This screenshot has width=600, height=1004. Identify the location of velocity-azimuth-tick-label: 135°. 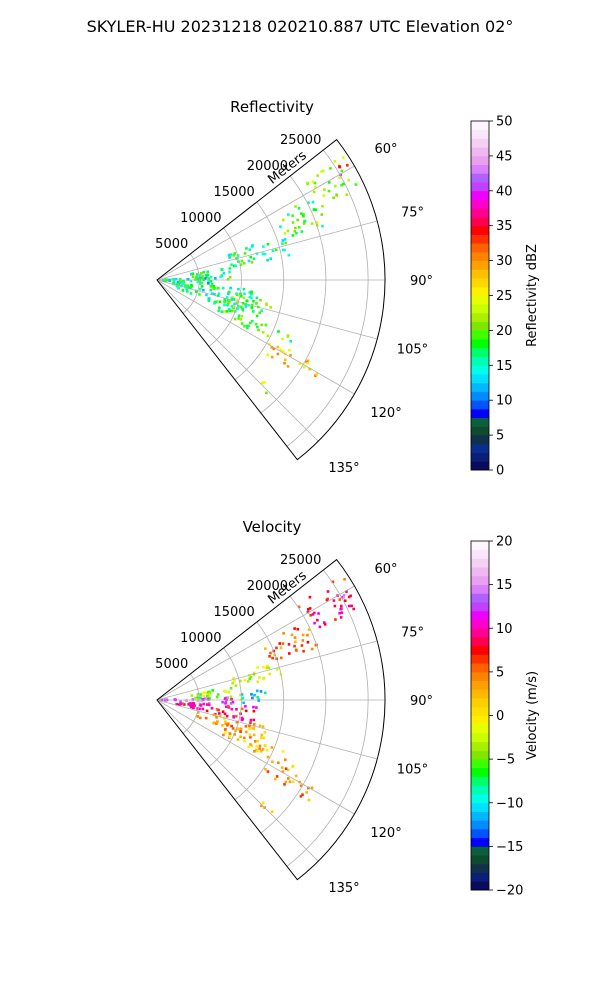
(343, 888).